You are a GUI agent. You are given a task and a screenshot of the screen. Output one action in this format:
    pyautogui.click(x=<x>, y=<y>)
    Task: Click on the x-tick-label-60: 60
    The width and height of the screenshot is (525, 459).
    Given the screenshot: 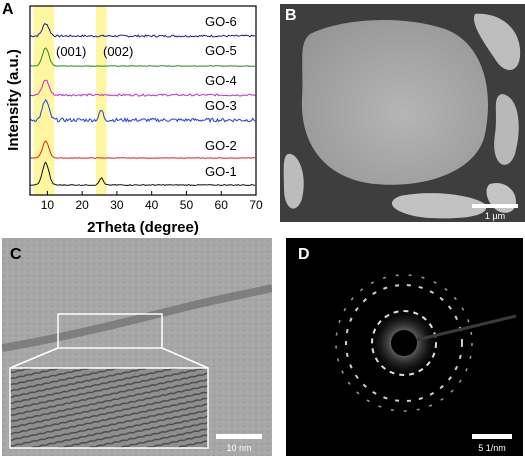 What is the action you would take?
    pyautogui.click(x=222, y=205)
    